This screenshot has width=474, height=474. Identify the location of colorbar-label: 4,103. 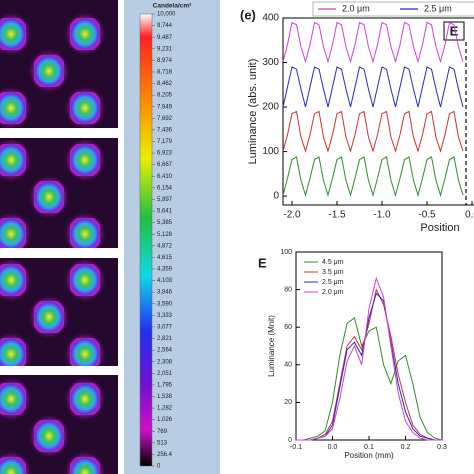
(165, 281).